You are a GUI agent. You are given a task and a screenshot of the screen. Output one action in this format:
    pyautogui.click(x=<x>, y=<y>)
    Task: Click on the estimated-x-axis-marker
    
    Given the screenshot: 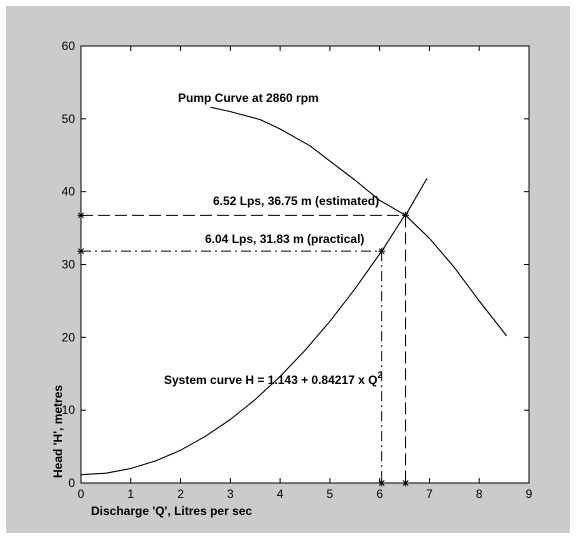 What is the action you would take?
    pyautogui.click(x=406, y=483)
    